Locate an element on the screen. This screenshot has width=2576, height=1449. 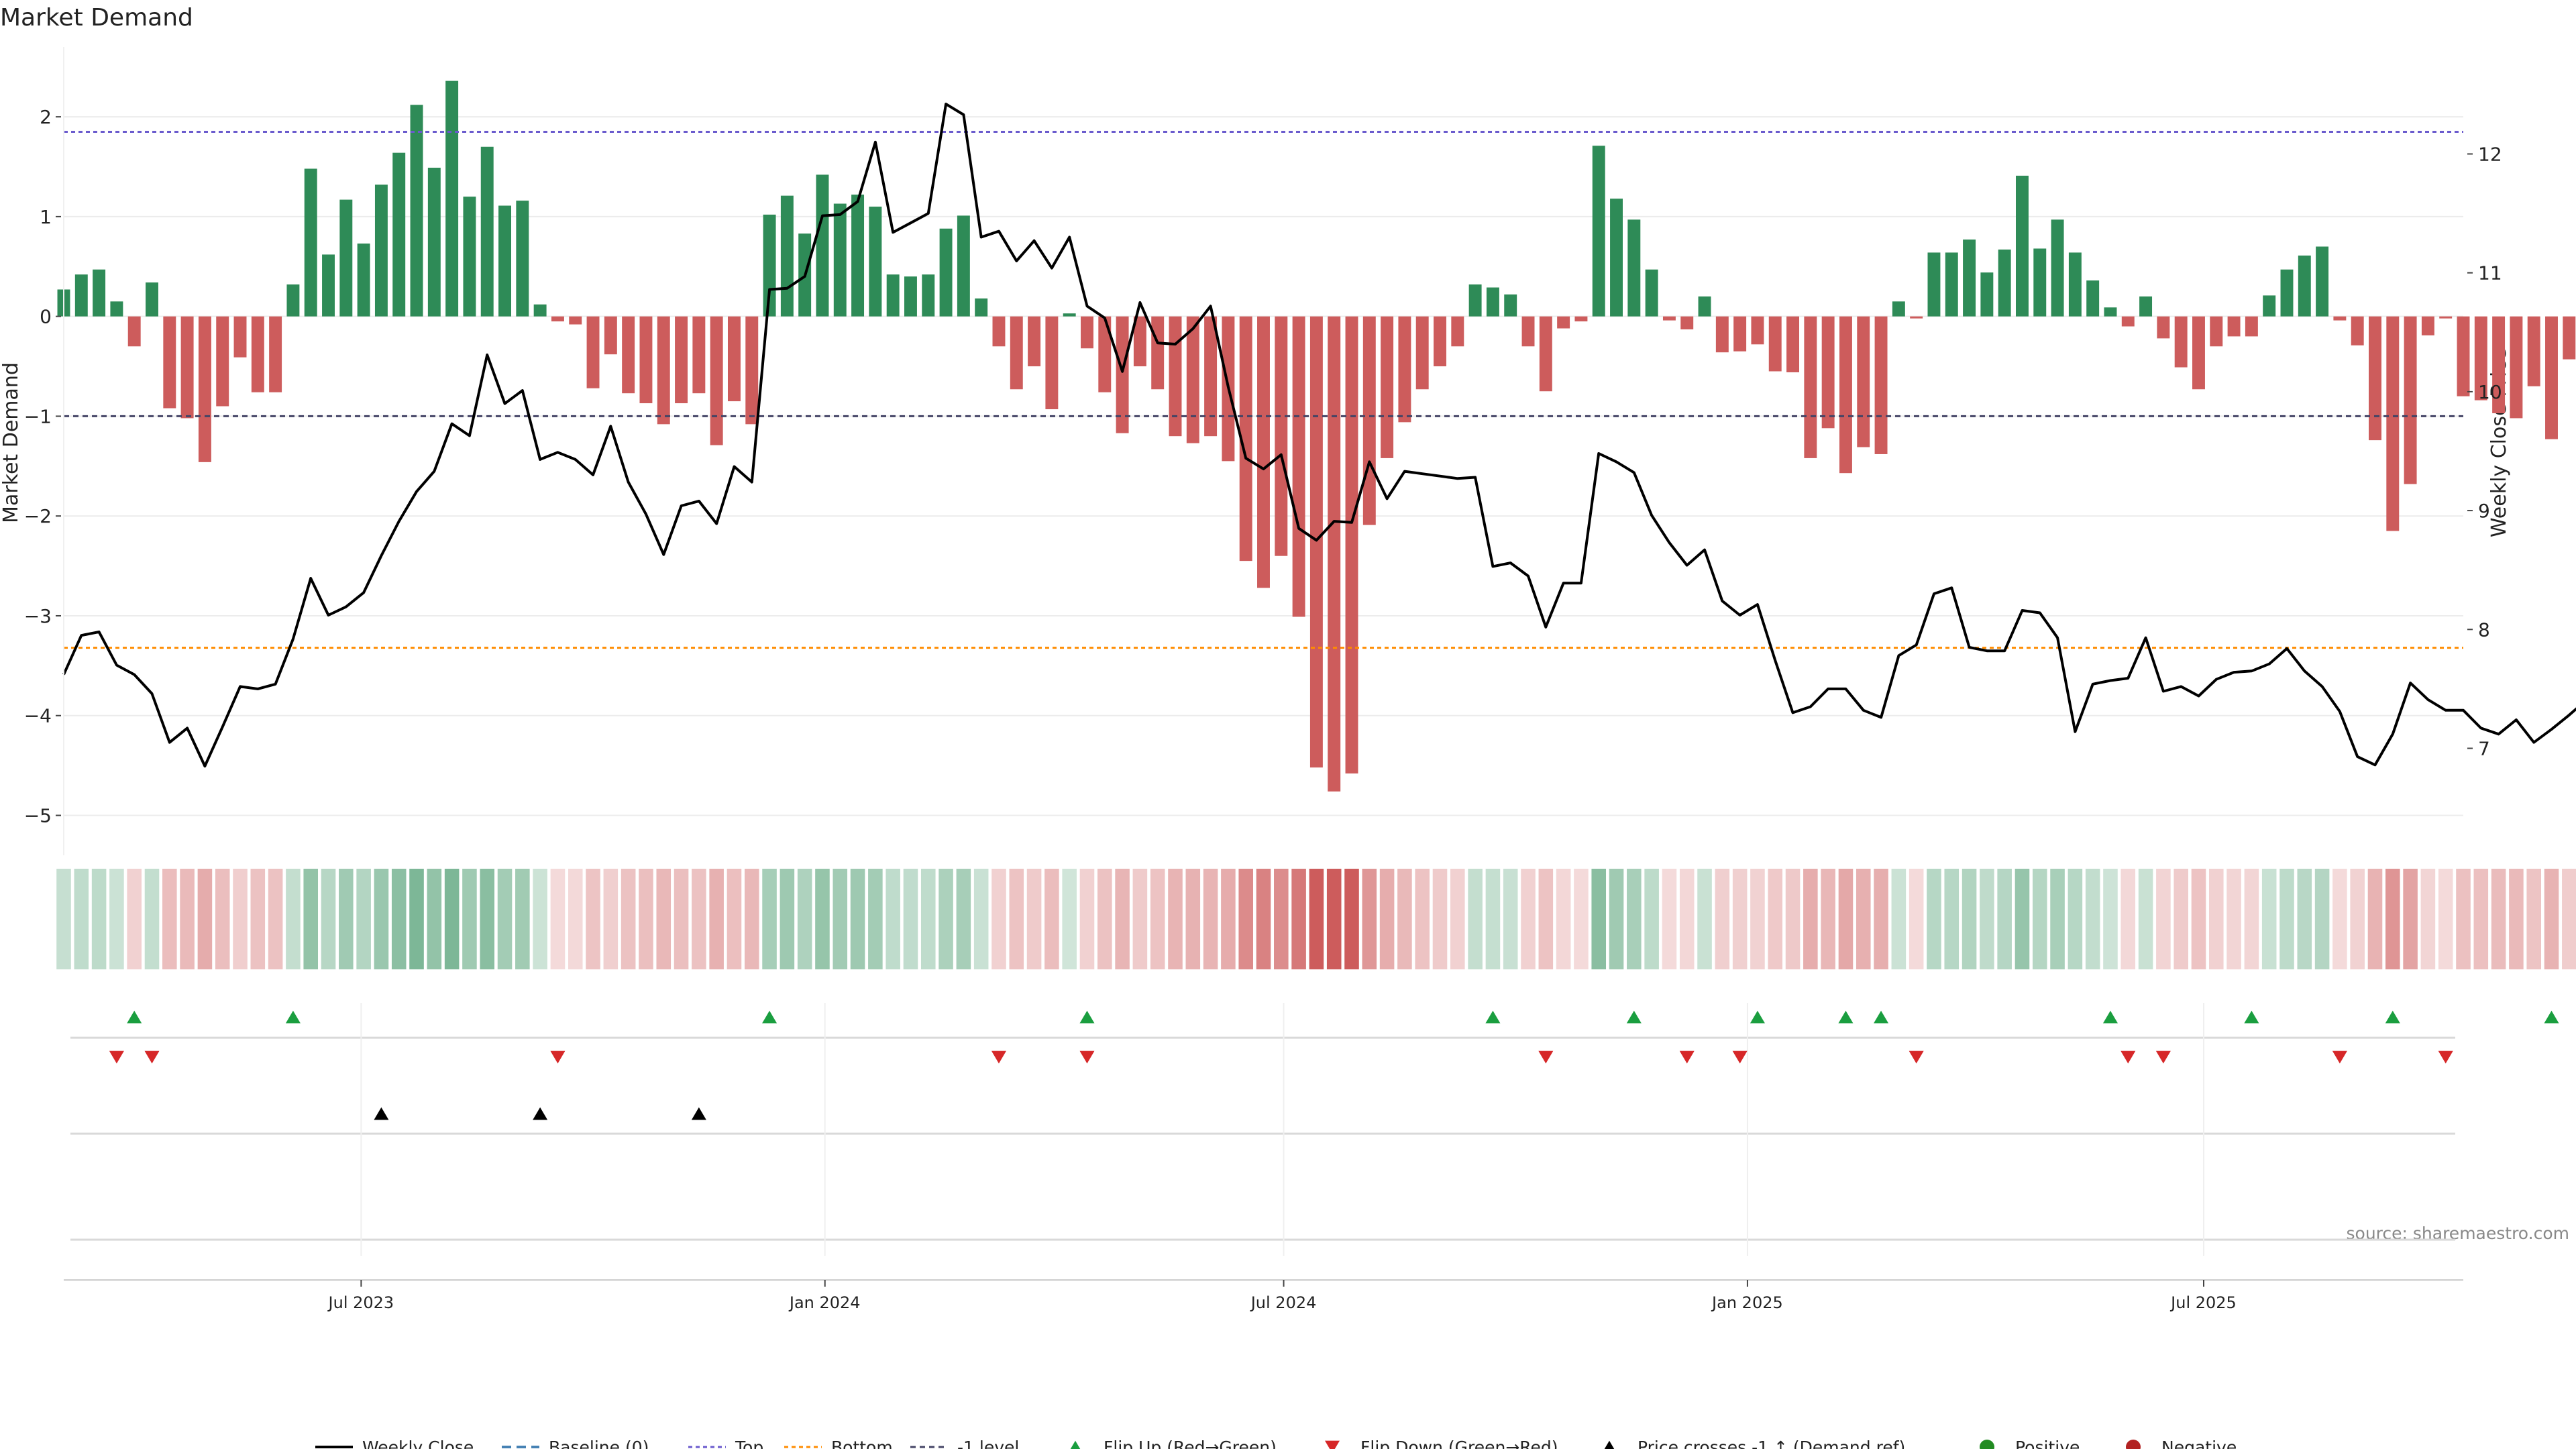
x-tick-label: Jan 2025 is located at coordinates (1747, 1302).